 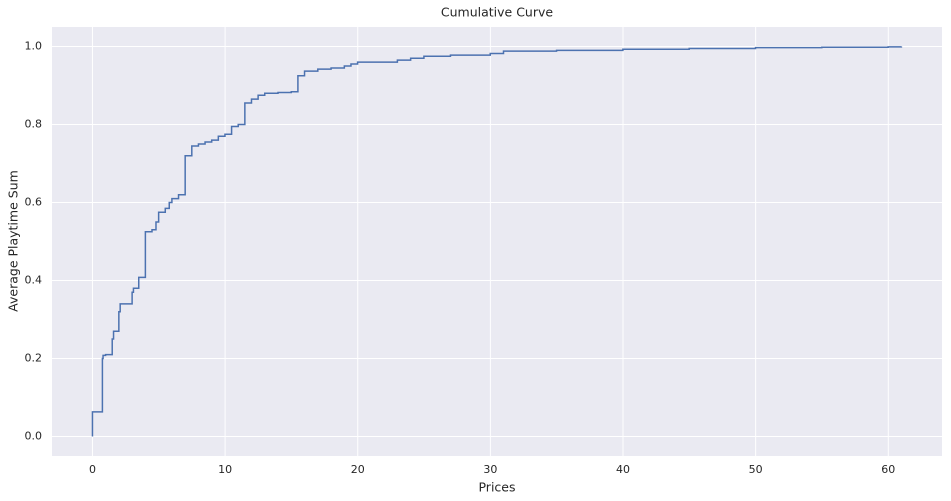 What do you see at coordinates (34, 46) in the screenshot?
I see `y-tick-label: 1.0` at bounding box center [34, 46].